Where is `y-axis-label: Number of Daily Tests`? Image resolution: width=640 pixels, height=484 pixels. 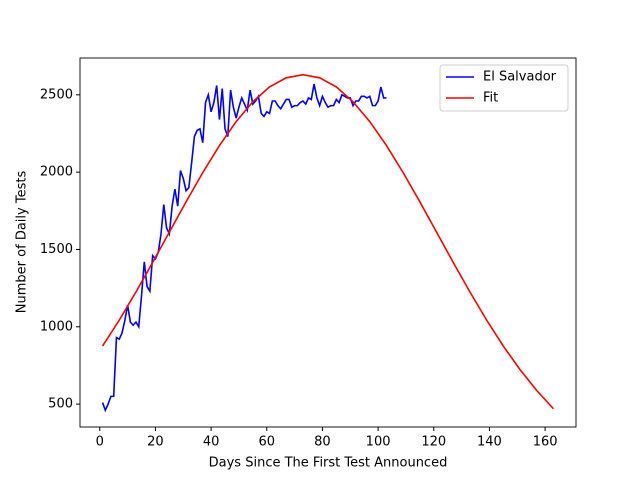 y-axis-label: Number of Daily Tests is located at coordinates (22, 242).